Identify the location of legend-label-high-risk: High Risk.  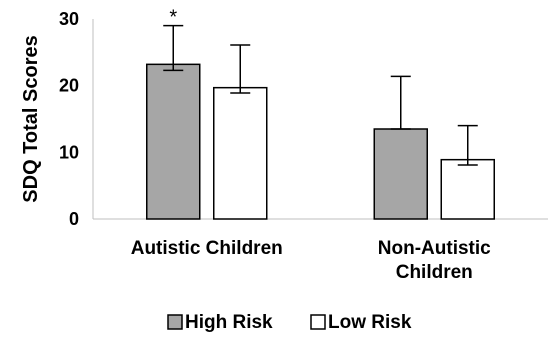
(229, 322).